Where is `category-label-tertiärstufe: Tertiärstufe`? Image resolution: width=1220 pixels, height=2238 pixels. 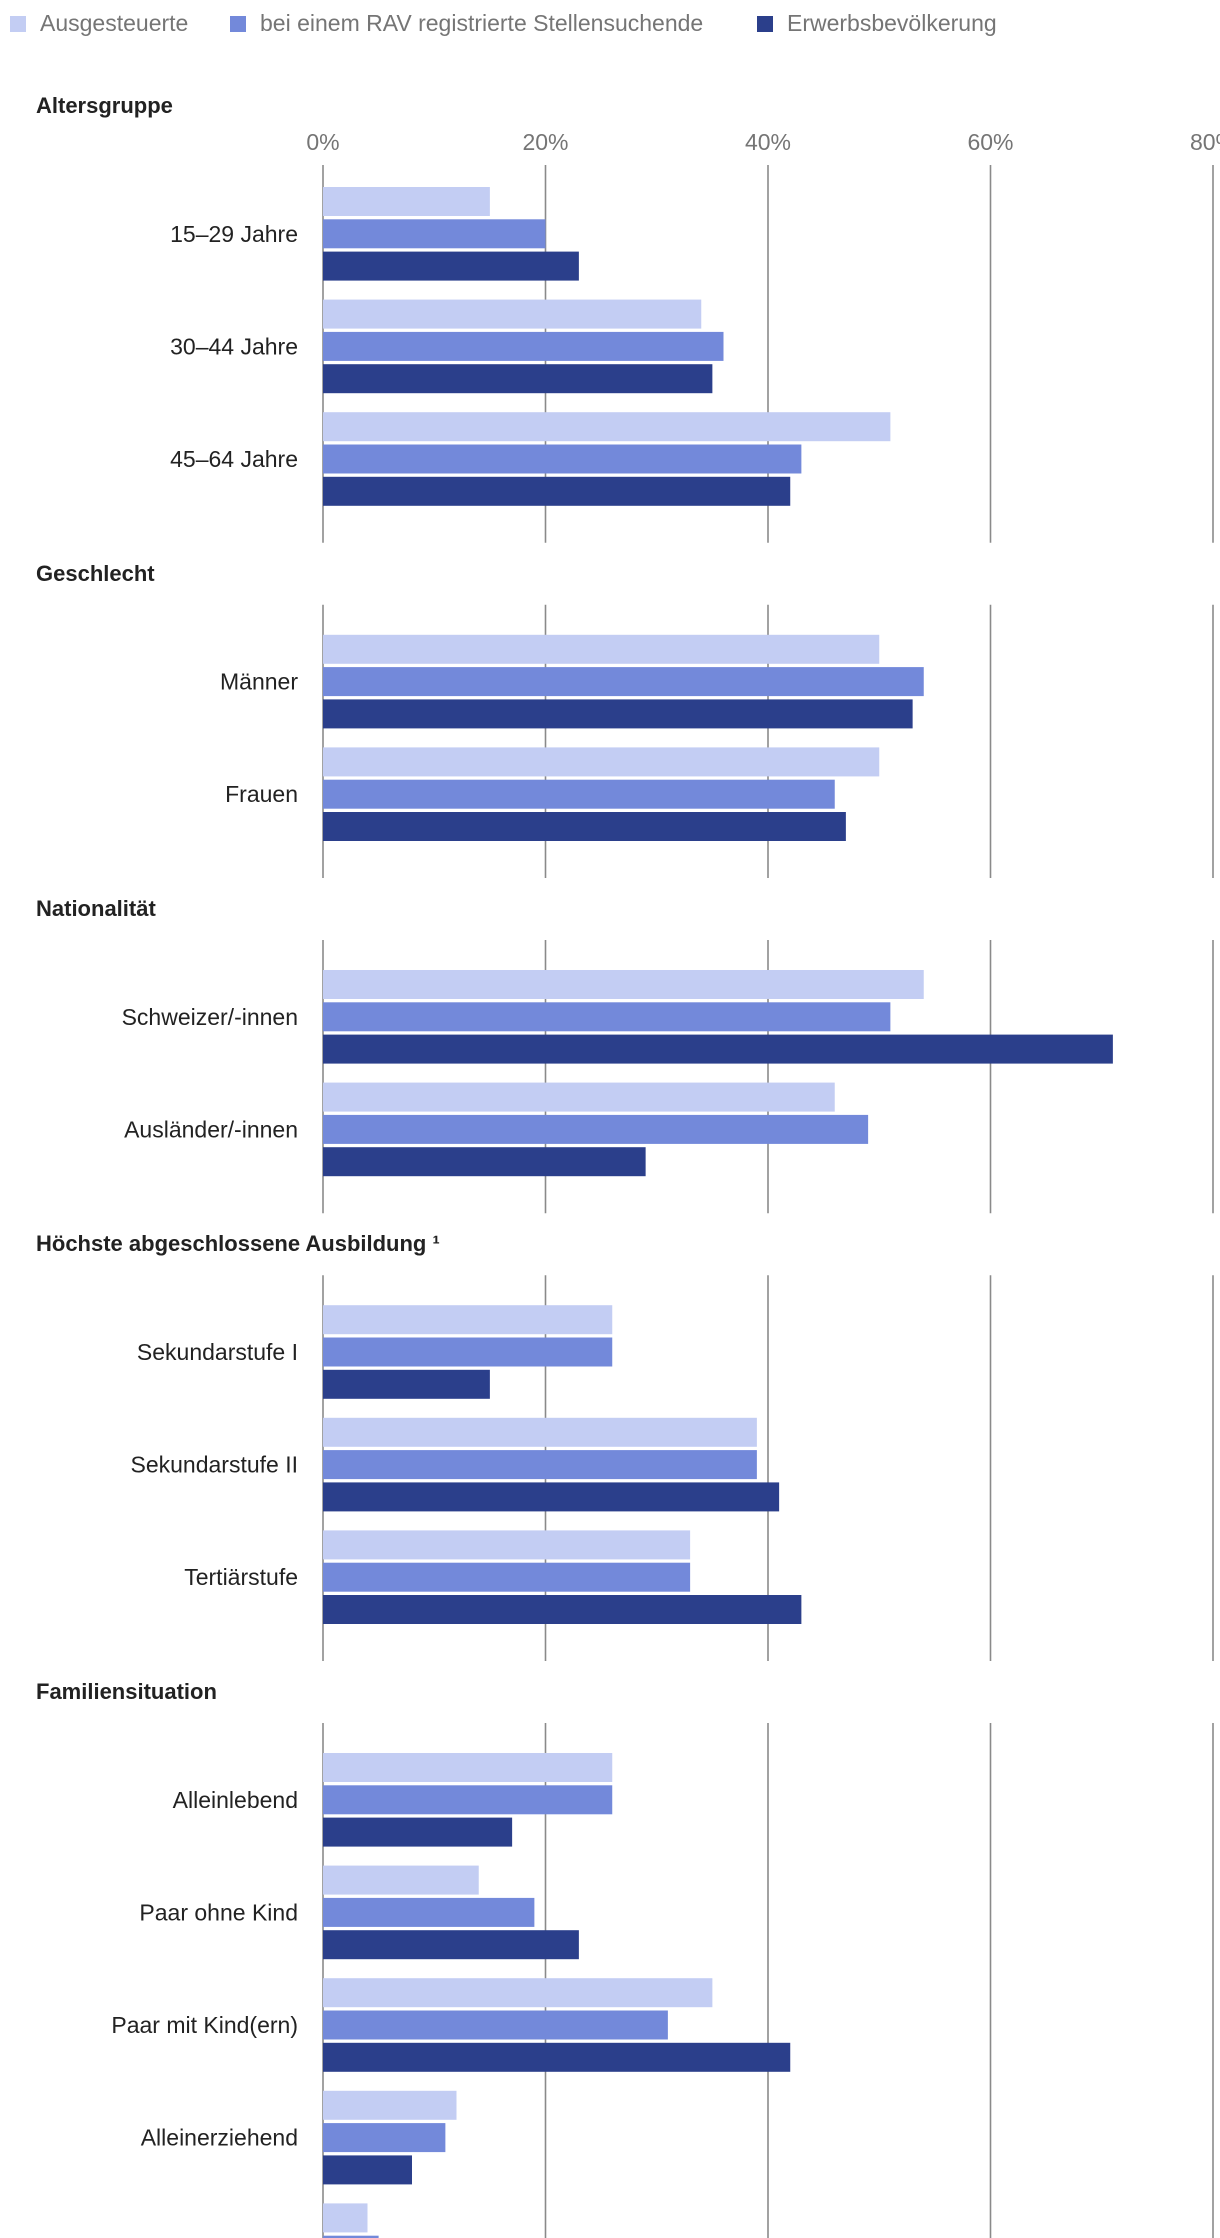 category-label-tertiärstufe: Tertiärstufe is located at coordinates (241, 1577).